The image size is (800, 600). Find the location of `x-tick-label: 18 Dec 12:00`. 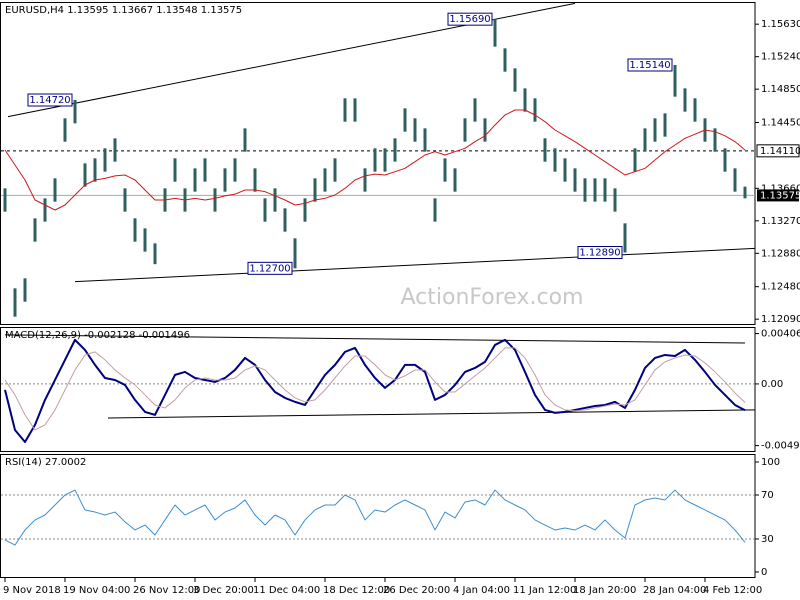

x-tick-label: 18 Dec 12:00 is located at coordinates (356, 590).